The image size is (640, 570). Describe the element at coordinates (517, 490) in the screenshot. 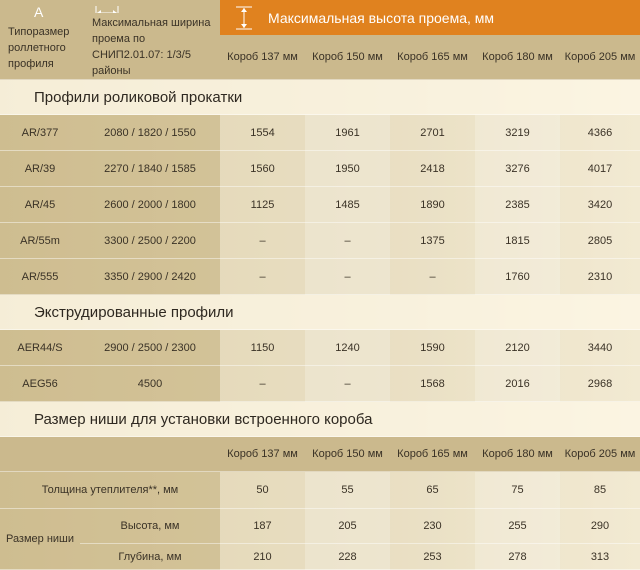

I see `niche-value: 75` at that location.